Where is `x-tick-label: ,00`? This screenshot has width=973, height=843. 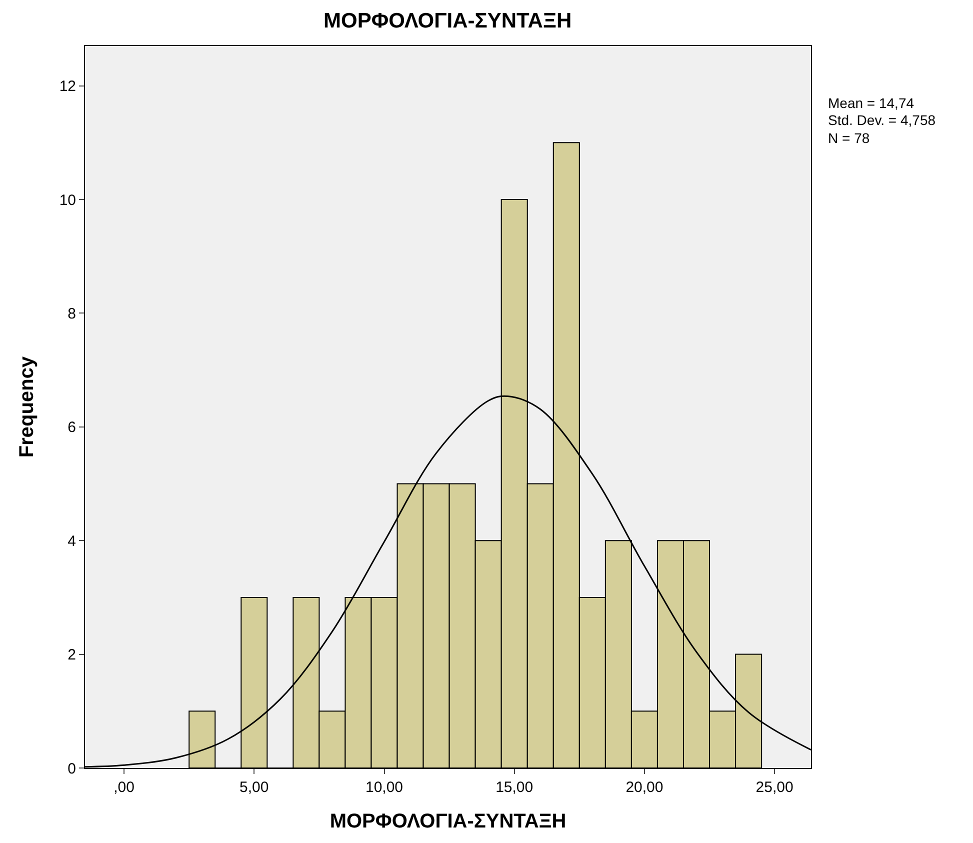 x-tick-label: ,00 is located at coordinates (124, 787).